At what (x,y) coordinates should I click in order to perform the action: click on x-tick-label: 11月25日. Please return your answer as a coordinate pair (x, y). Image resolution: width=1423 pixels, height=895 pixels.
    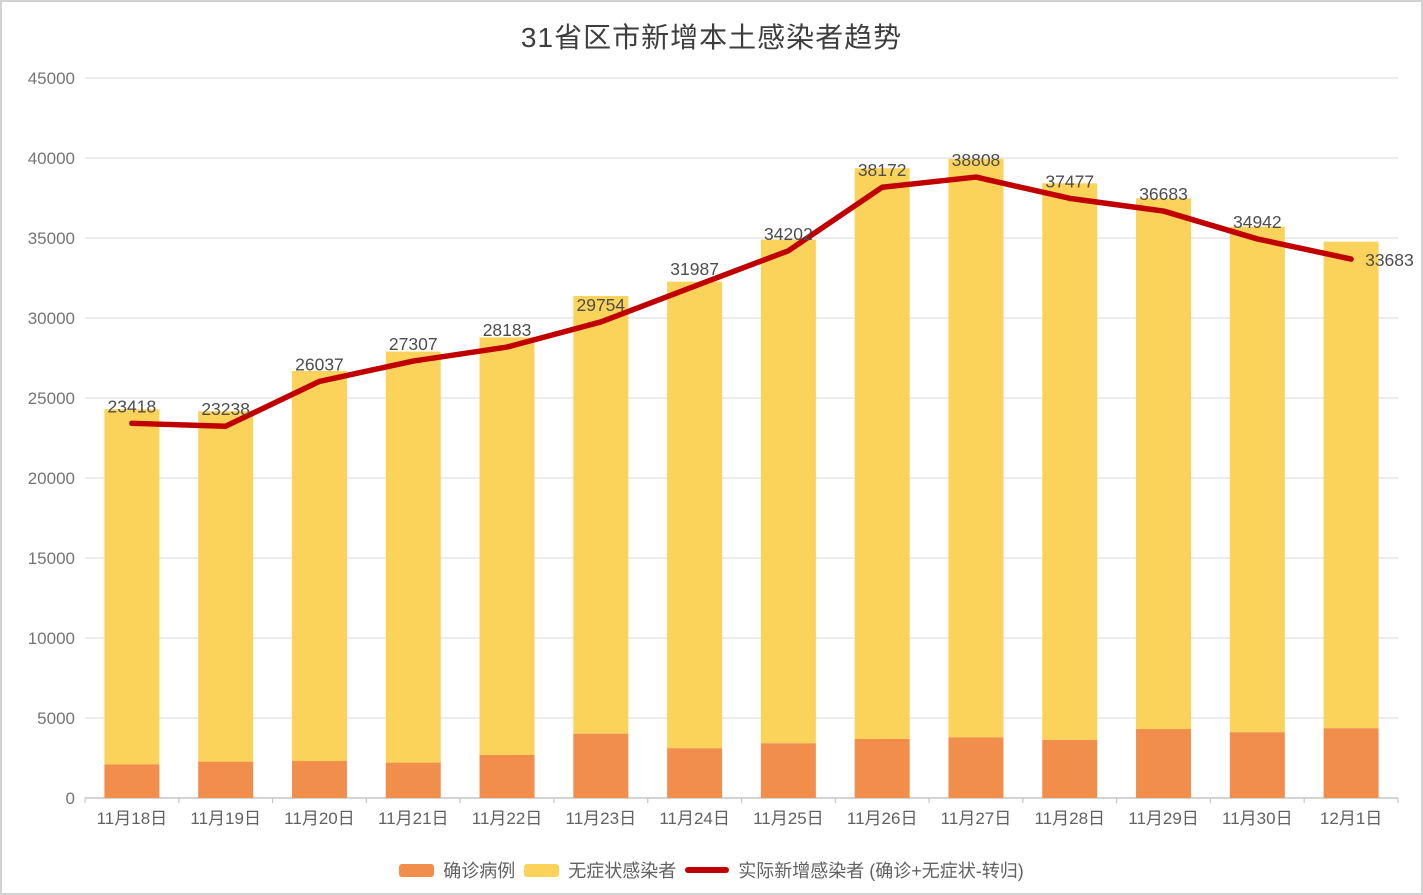
    Looking at the image, I should click on (788, 818).